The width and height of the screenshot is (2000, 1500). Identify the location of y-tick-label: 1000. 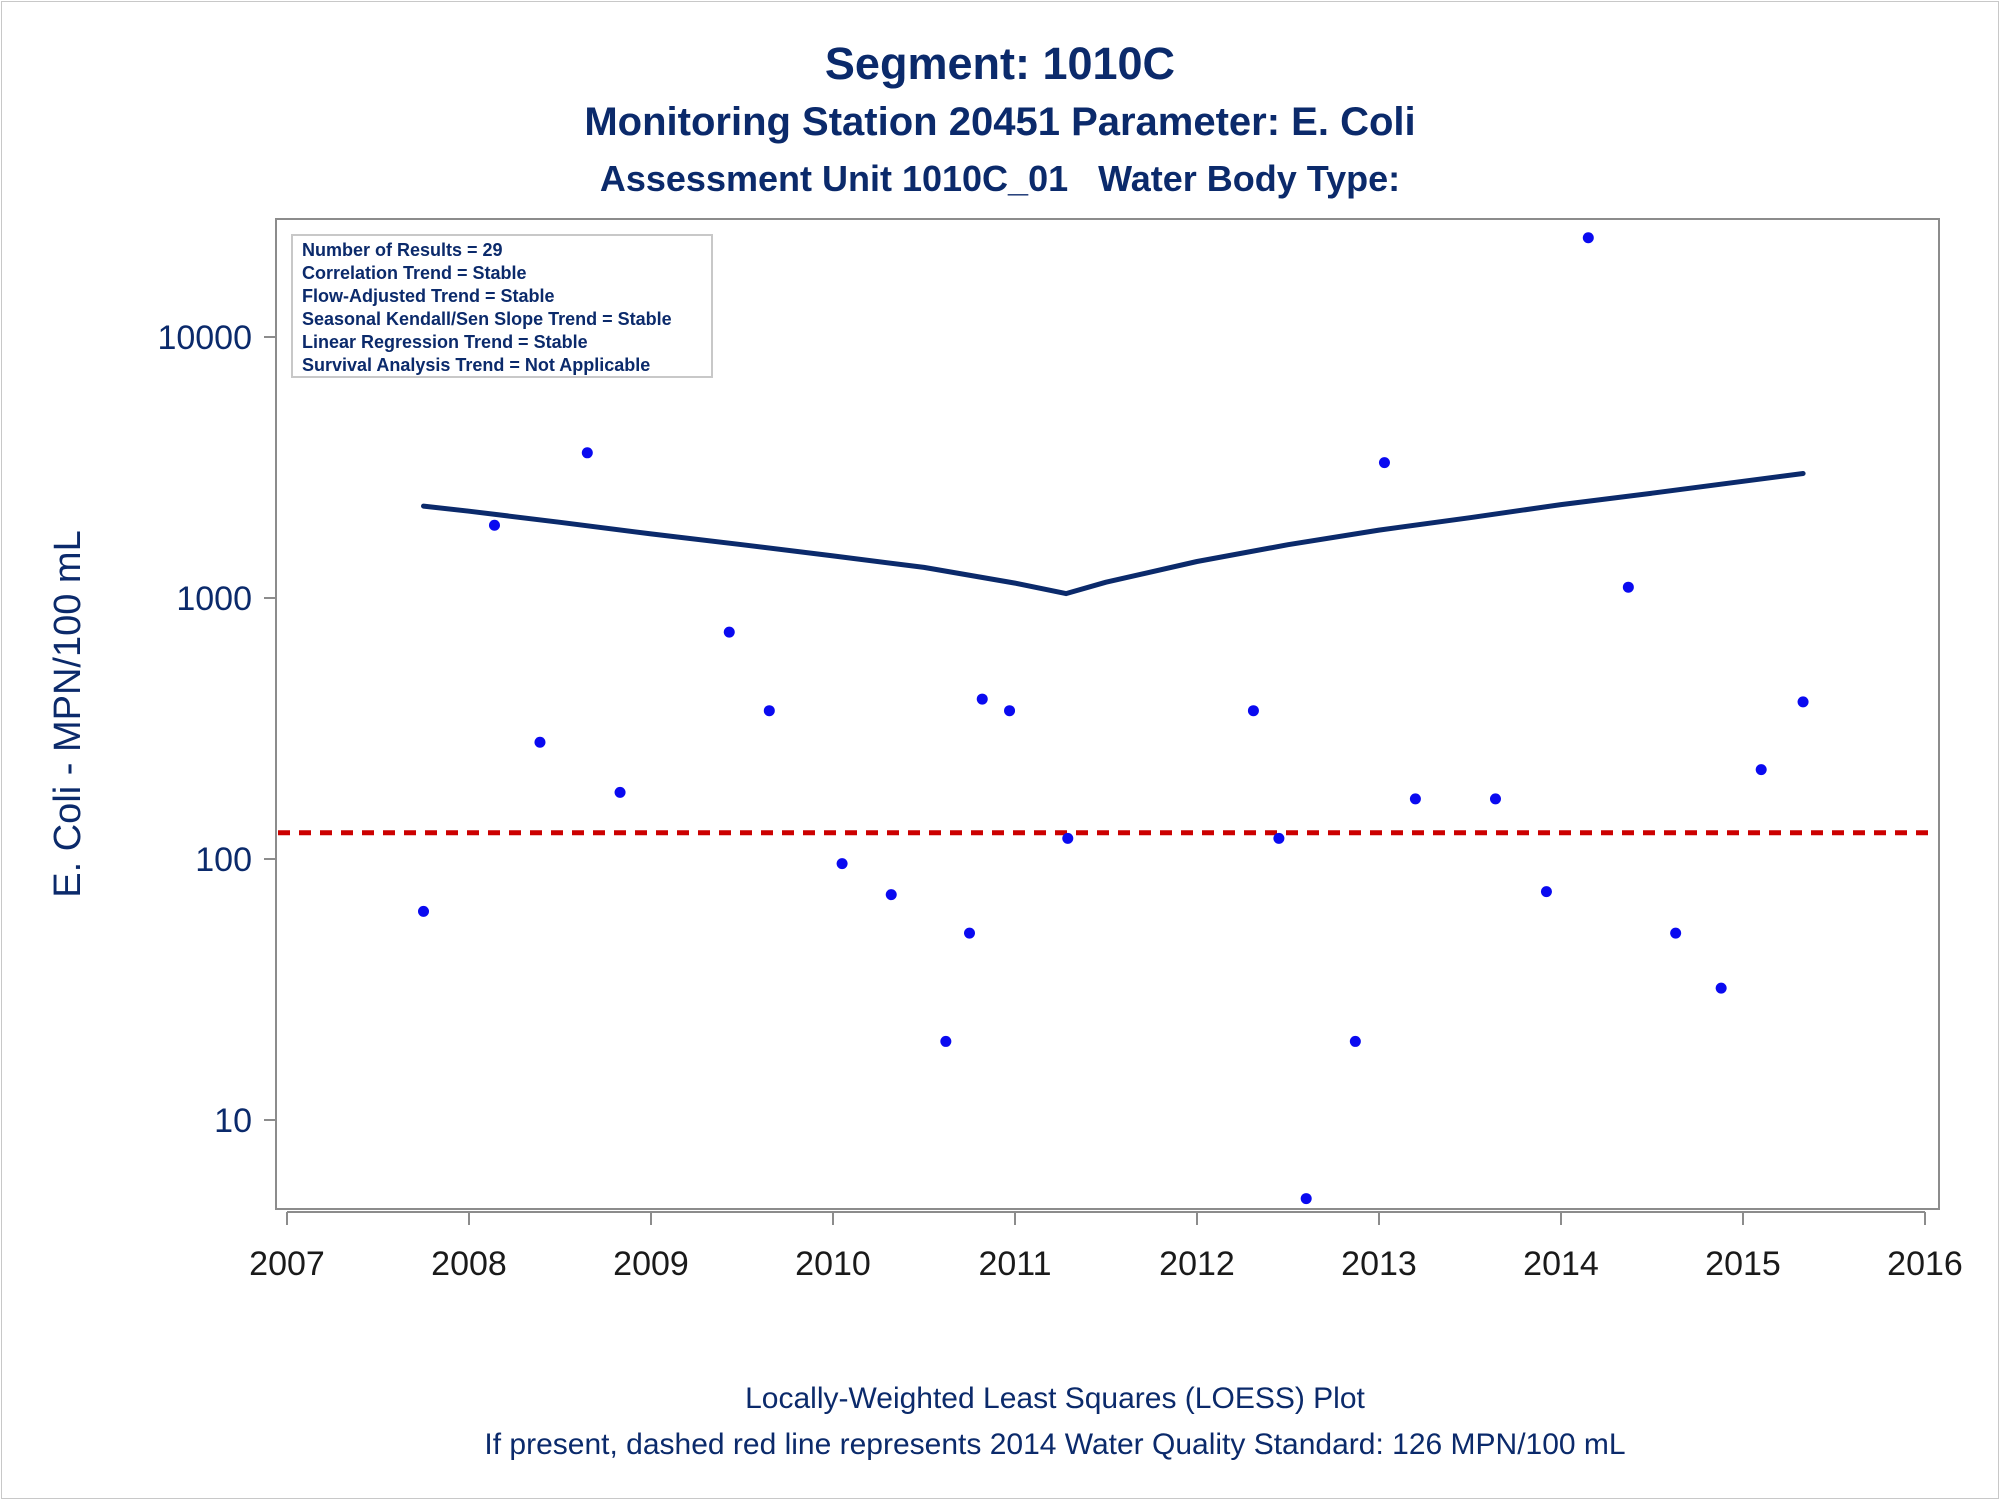
(214, 599).